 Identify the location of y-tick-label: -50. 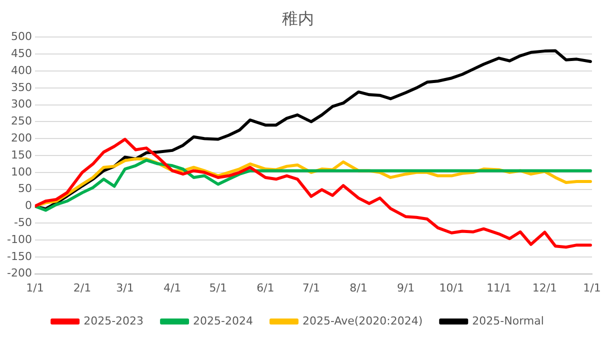
(23, 222).